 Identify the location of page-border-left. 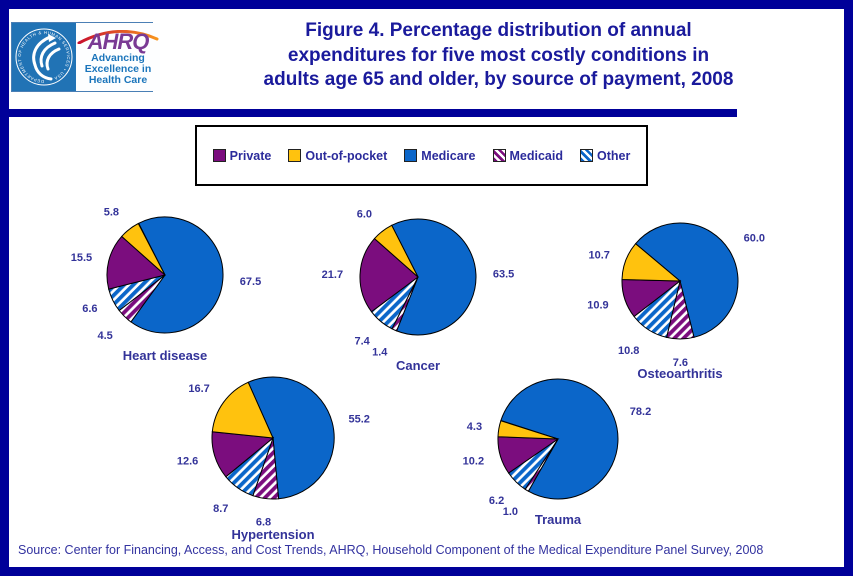
(4, 288).